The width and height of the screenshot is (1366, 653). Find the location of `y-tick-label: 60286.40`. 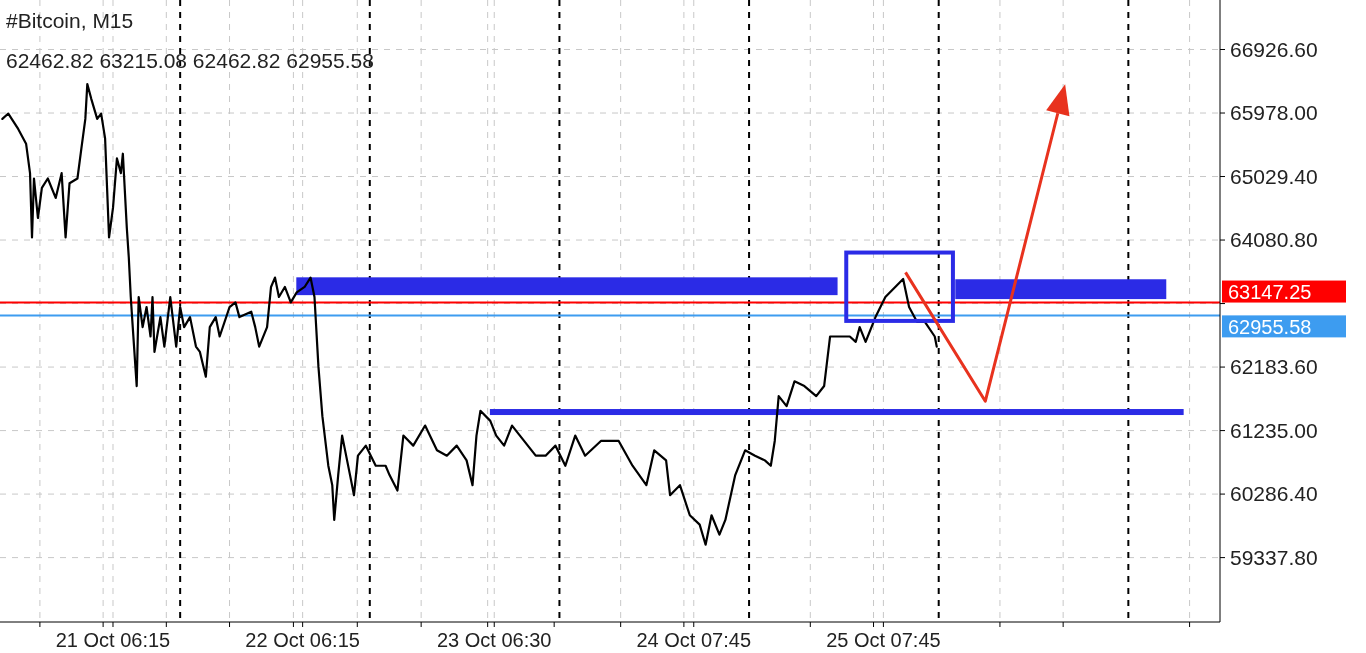

y-tick-label: 60286.40 is located at coordinates (1274, 494).